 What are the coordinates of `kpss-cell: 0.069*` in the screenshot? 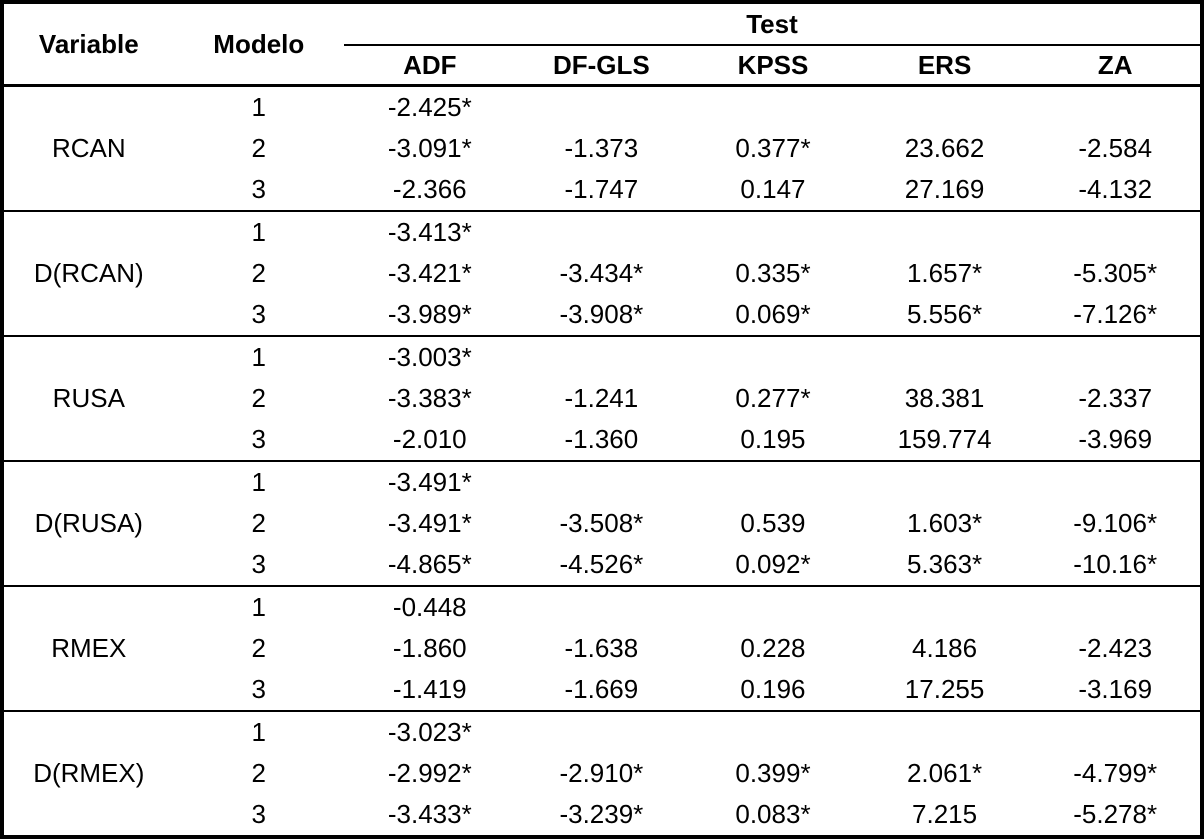 It's located at (773, 314).